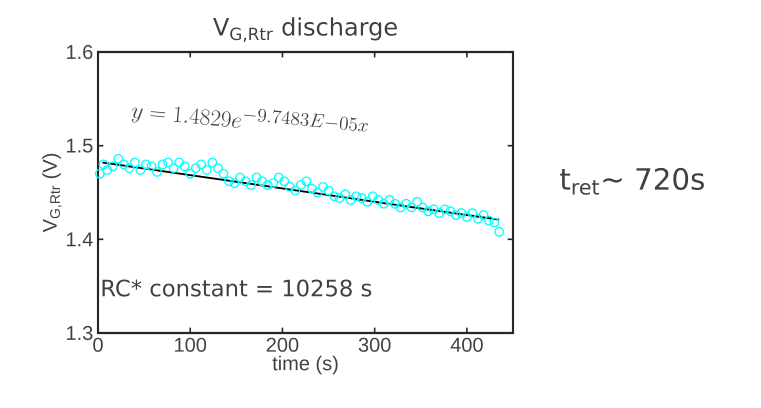 Image resolution: width=761 pixels, height=408 pixels. Describe the element at coordinates (79, 52) in the screenshot. I see `y-tick-label: 1.6` at that location.